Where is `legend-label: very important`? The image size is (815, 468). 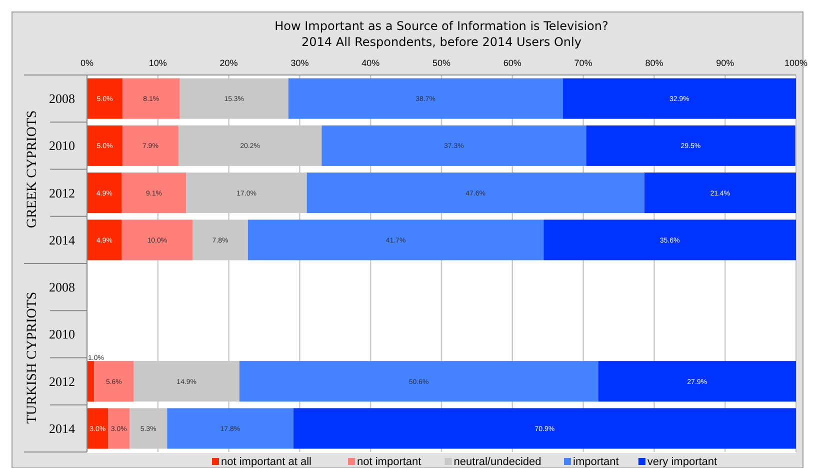 legend-label: very important is located at coordinates (682, 462).